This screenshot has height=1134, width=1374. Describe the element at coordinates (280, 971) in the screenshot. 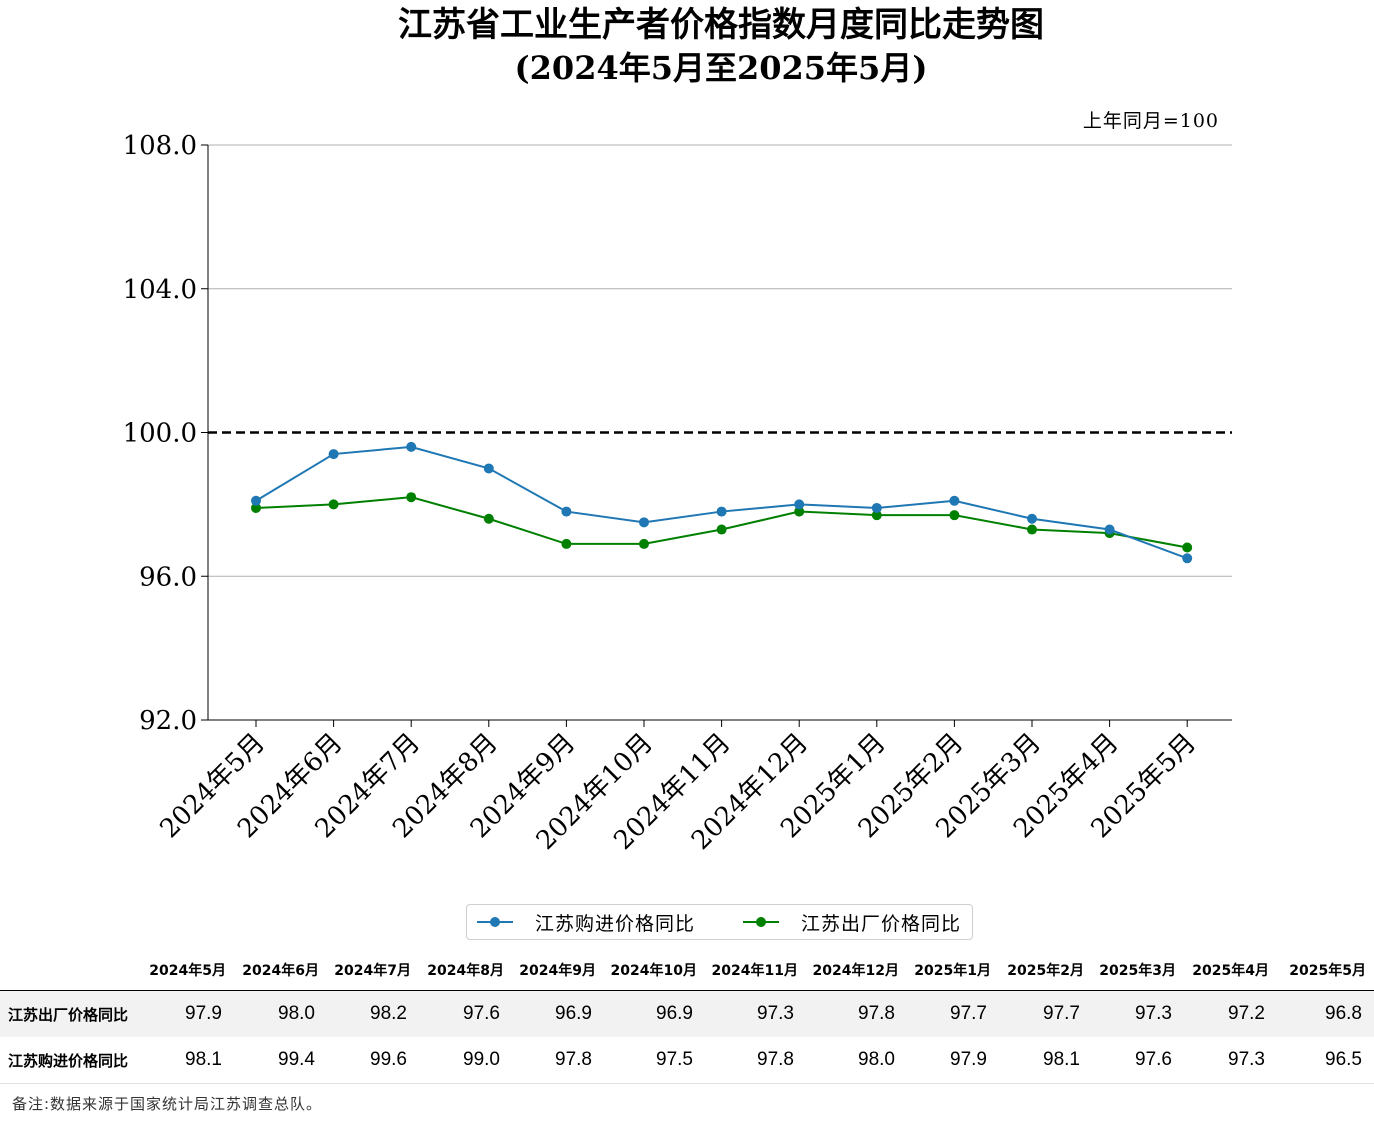

I see `table-header: 2024年6月` at that location.